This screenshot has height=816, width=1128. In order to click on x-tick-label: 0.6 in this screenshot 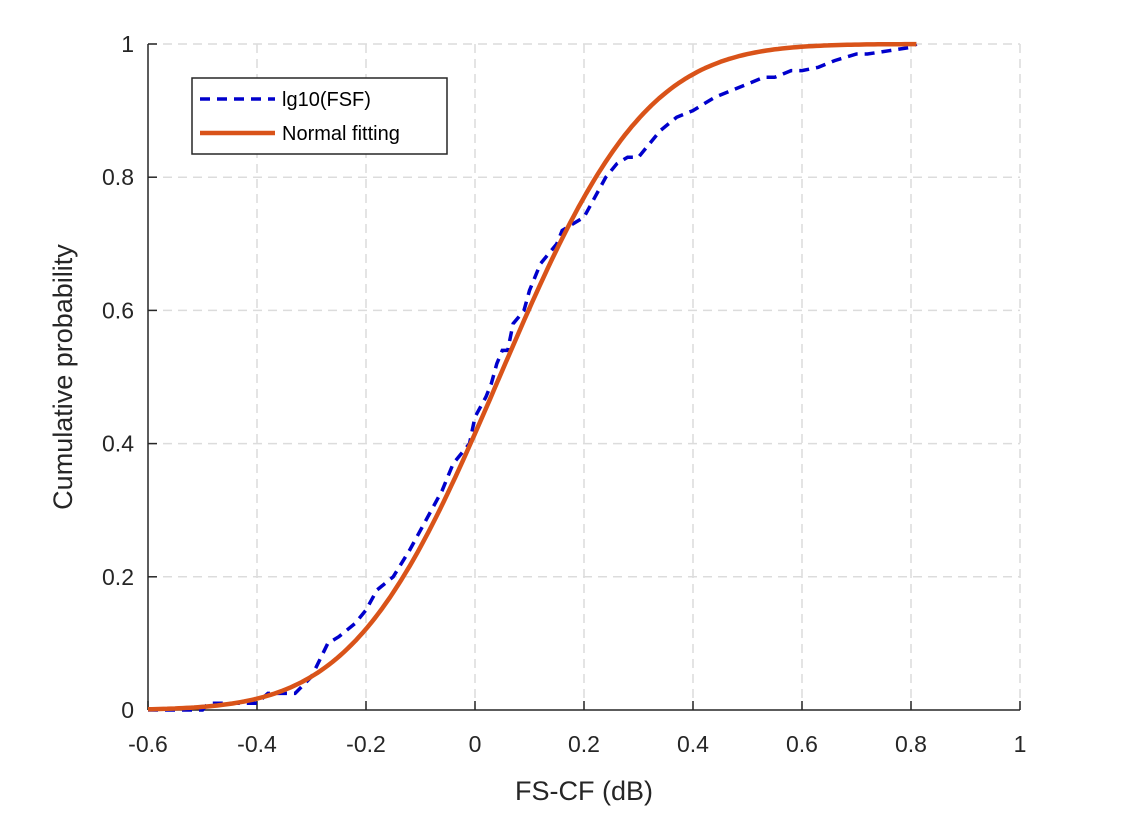, I will do `click(802, 744)`.